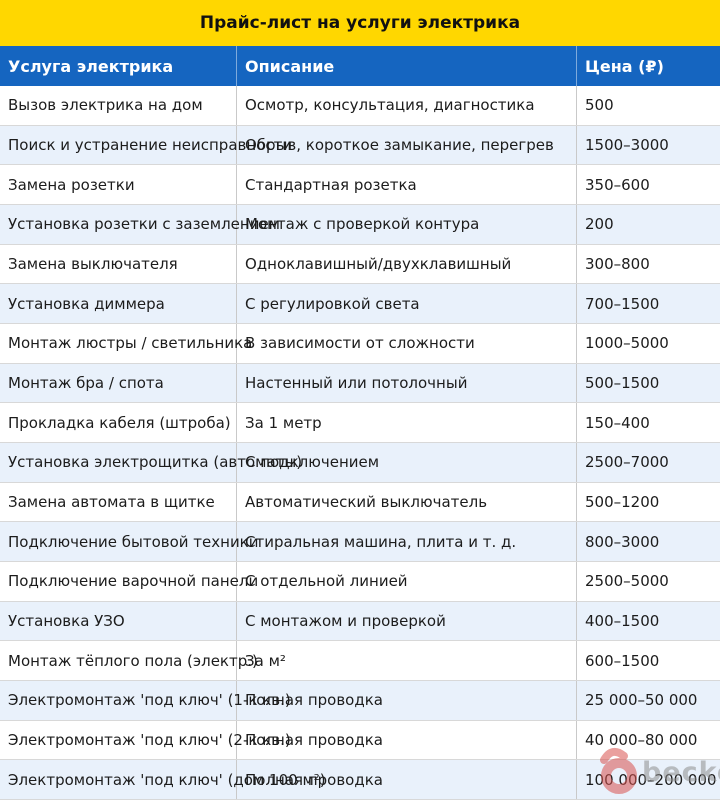  Describe the element at coordinates (126, 343) in the screenshot. I see `service-cell: Монтаж люстры / светильника` at that location.